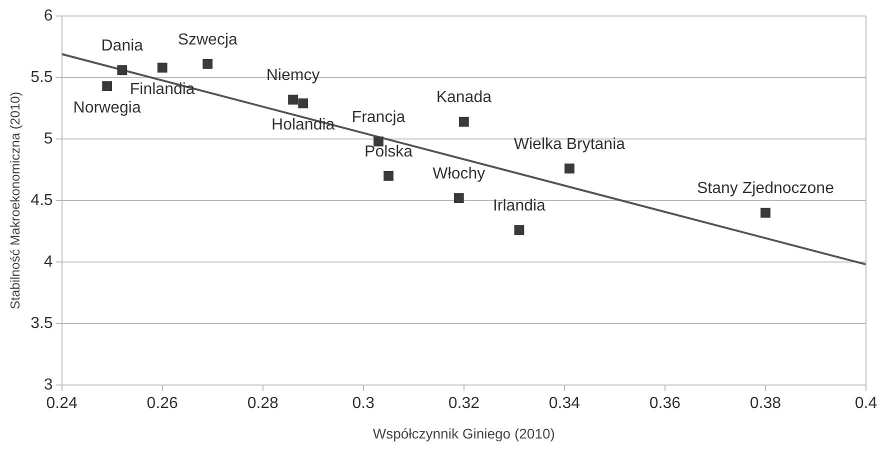  What do you see at coordinates (48, 139) in the screenshot?
I see `y-tick-label: 5` at bounding box center [48, 139].